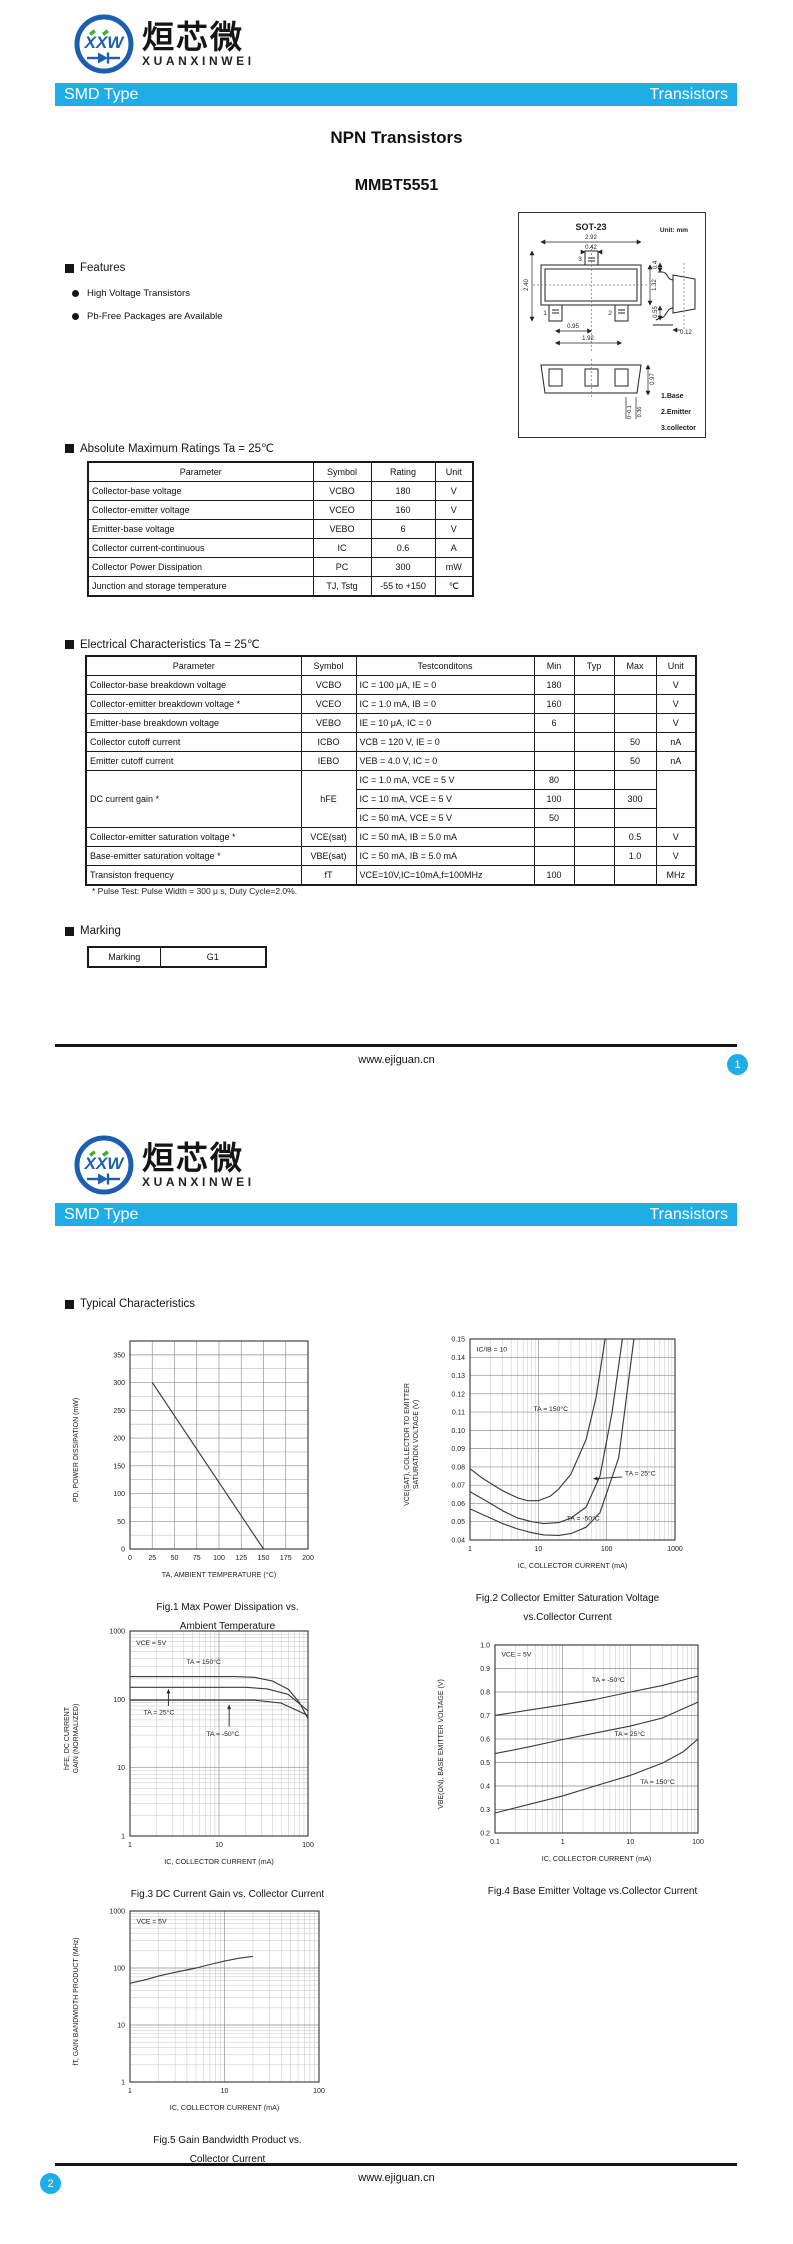 Image resolution: width=793 pixels, height=2244 pixels. What do you see at coordinates (492, 1349) in the screenshot?
I see `svg-text: IC/IB = 10` at bounding box center [492, 1349].